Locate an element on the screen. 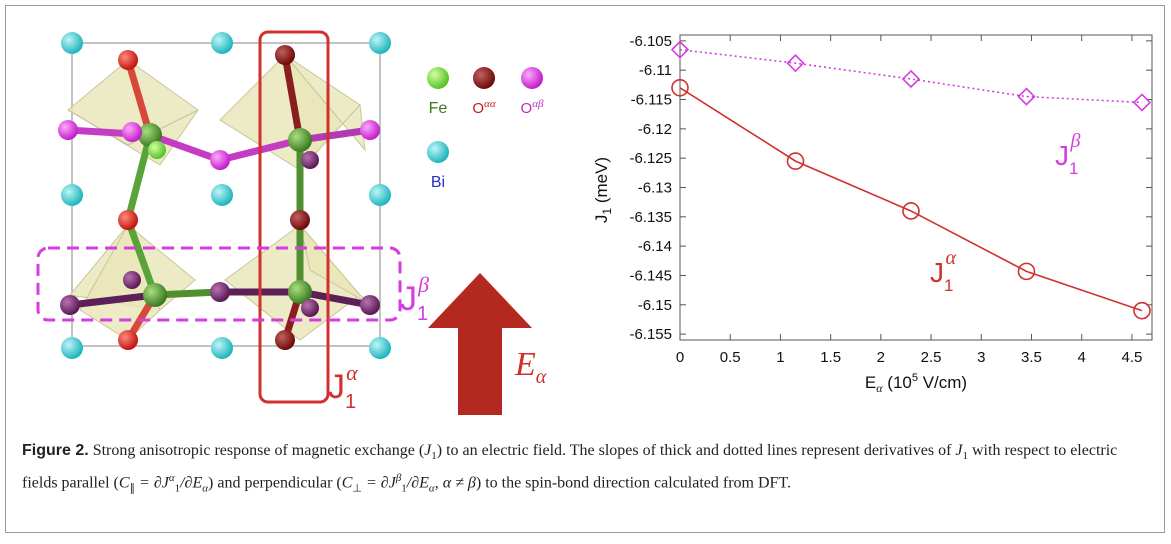 The image size is (1171, 544). j-beta-series-line is located at coordinates (911, 76).